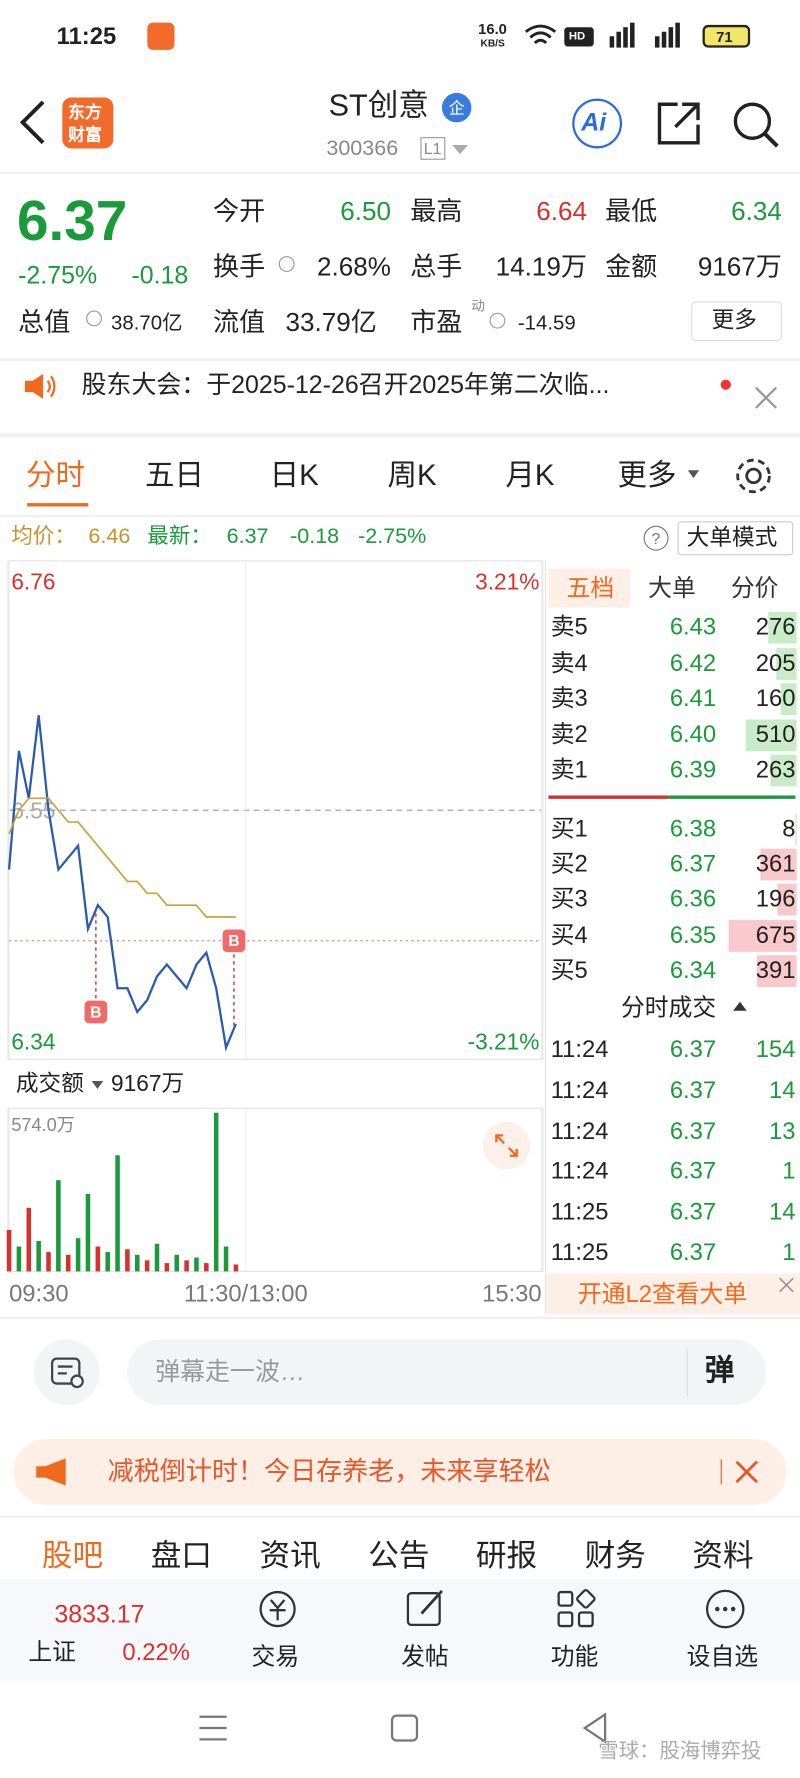 The image size is (800, 1778). What do you see at coordinates (679, 124) in the screenshot?
I see `share-button` at bounding box center [679, 124].